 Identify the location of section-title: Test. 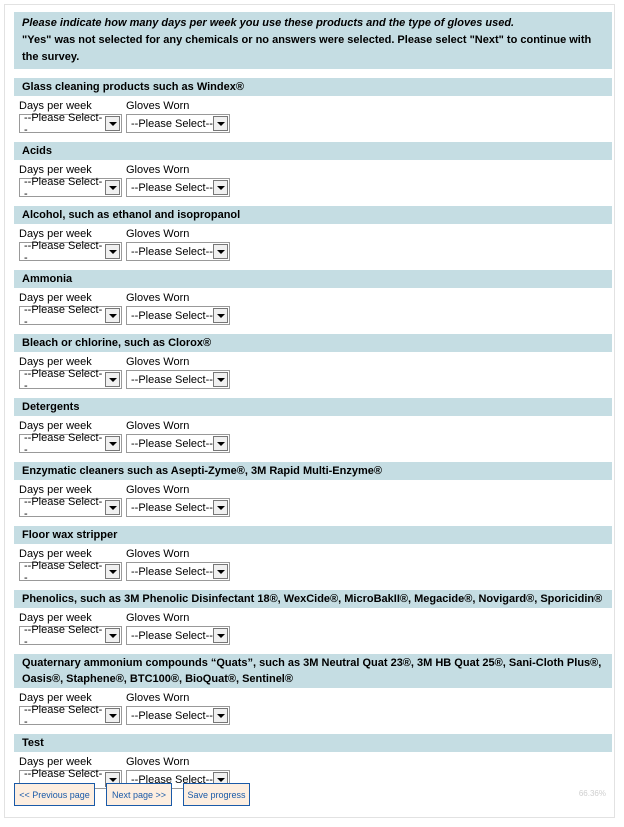
(313, 743).